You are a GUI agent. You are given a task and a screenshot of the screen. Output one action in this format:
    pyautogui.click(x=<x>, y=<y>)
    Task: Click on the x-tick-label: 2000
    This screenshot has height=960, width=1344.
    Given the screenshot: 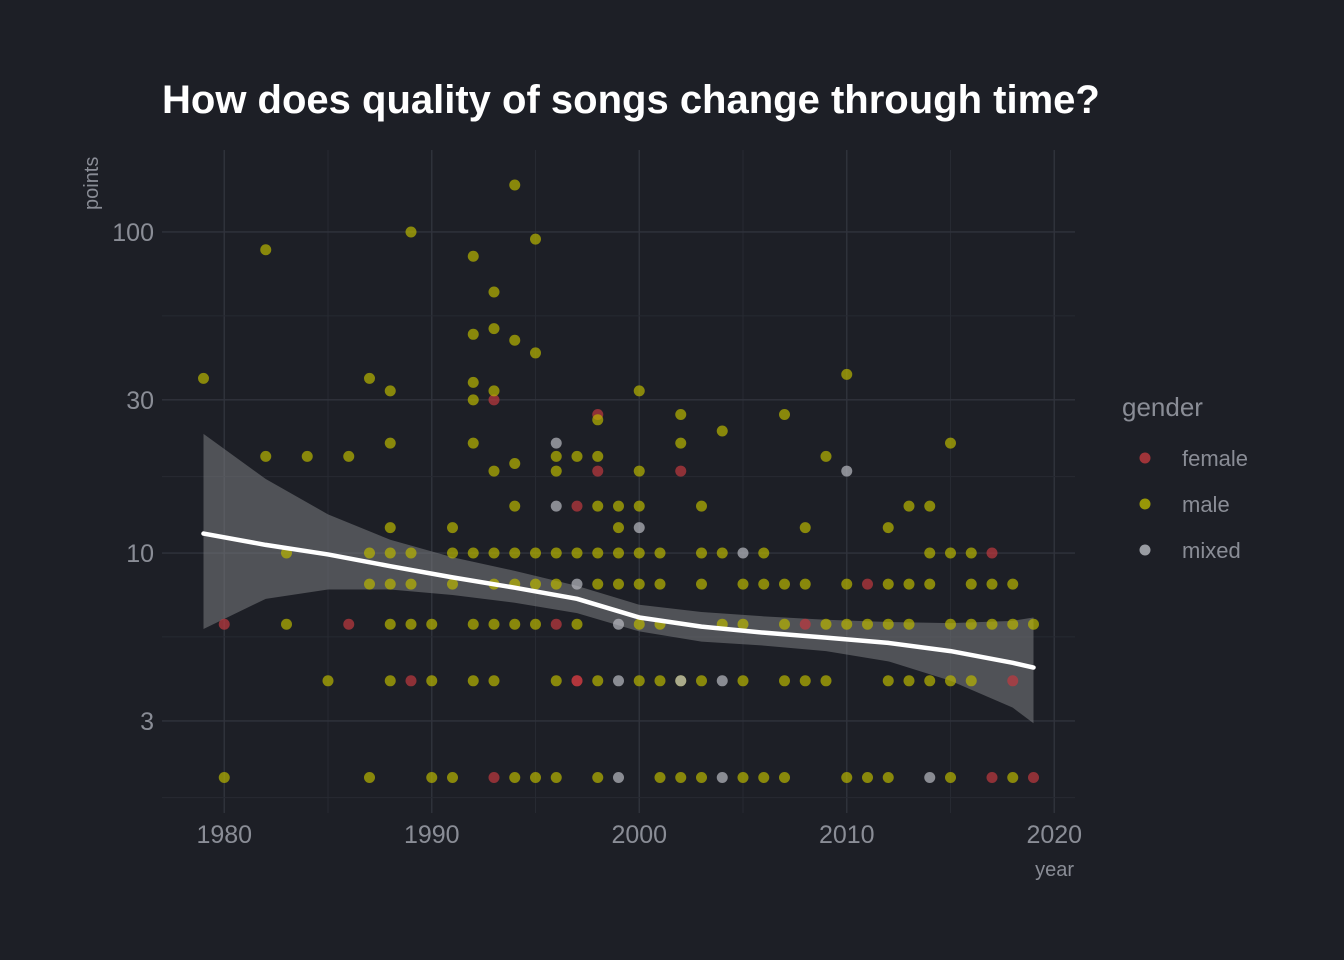 What is the action you would take?
    pyautogui.click(x=639, y=835)
    